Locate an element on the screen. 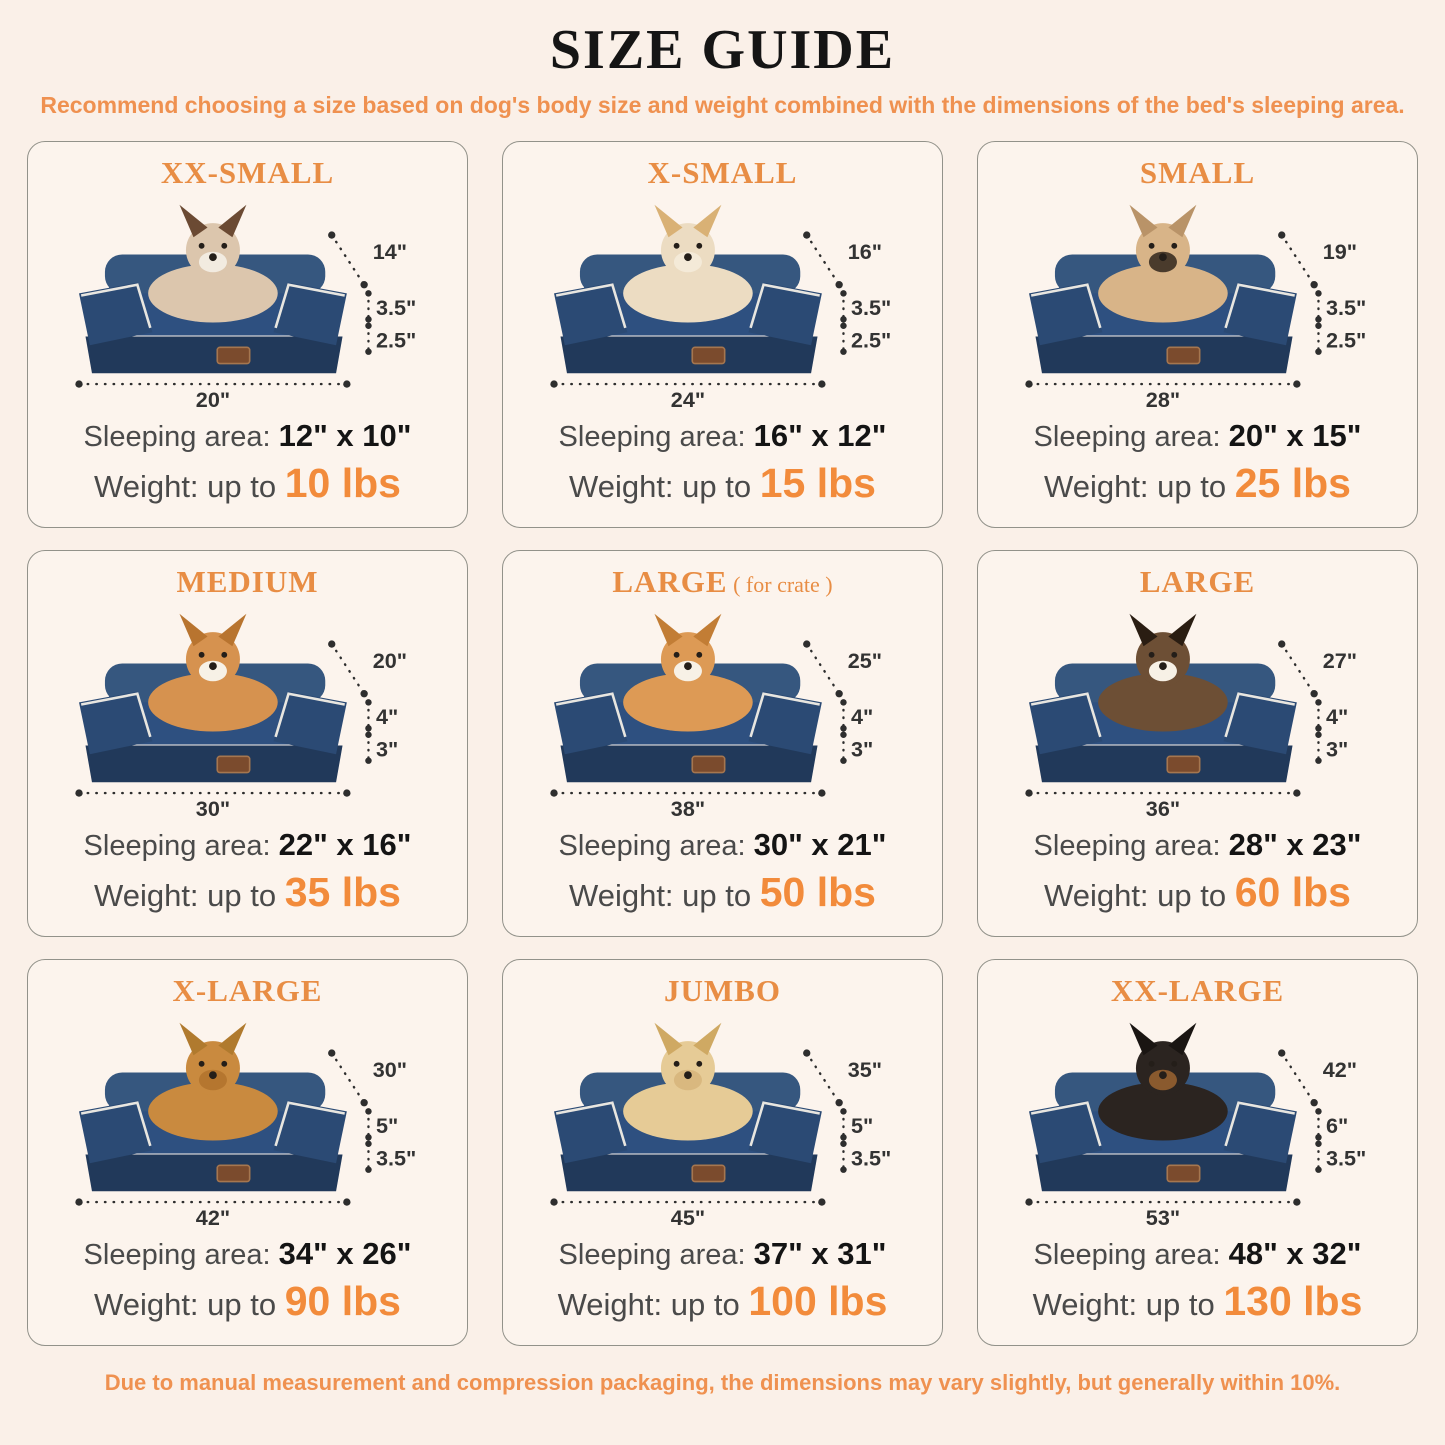 The image size is (1445, 1445). card-title: XX-LARGE is located at coordinates (1197, 991).